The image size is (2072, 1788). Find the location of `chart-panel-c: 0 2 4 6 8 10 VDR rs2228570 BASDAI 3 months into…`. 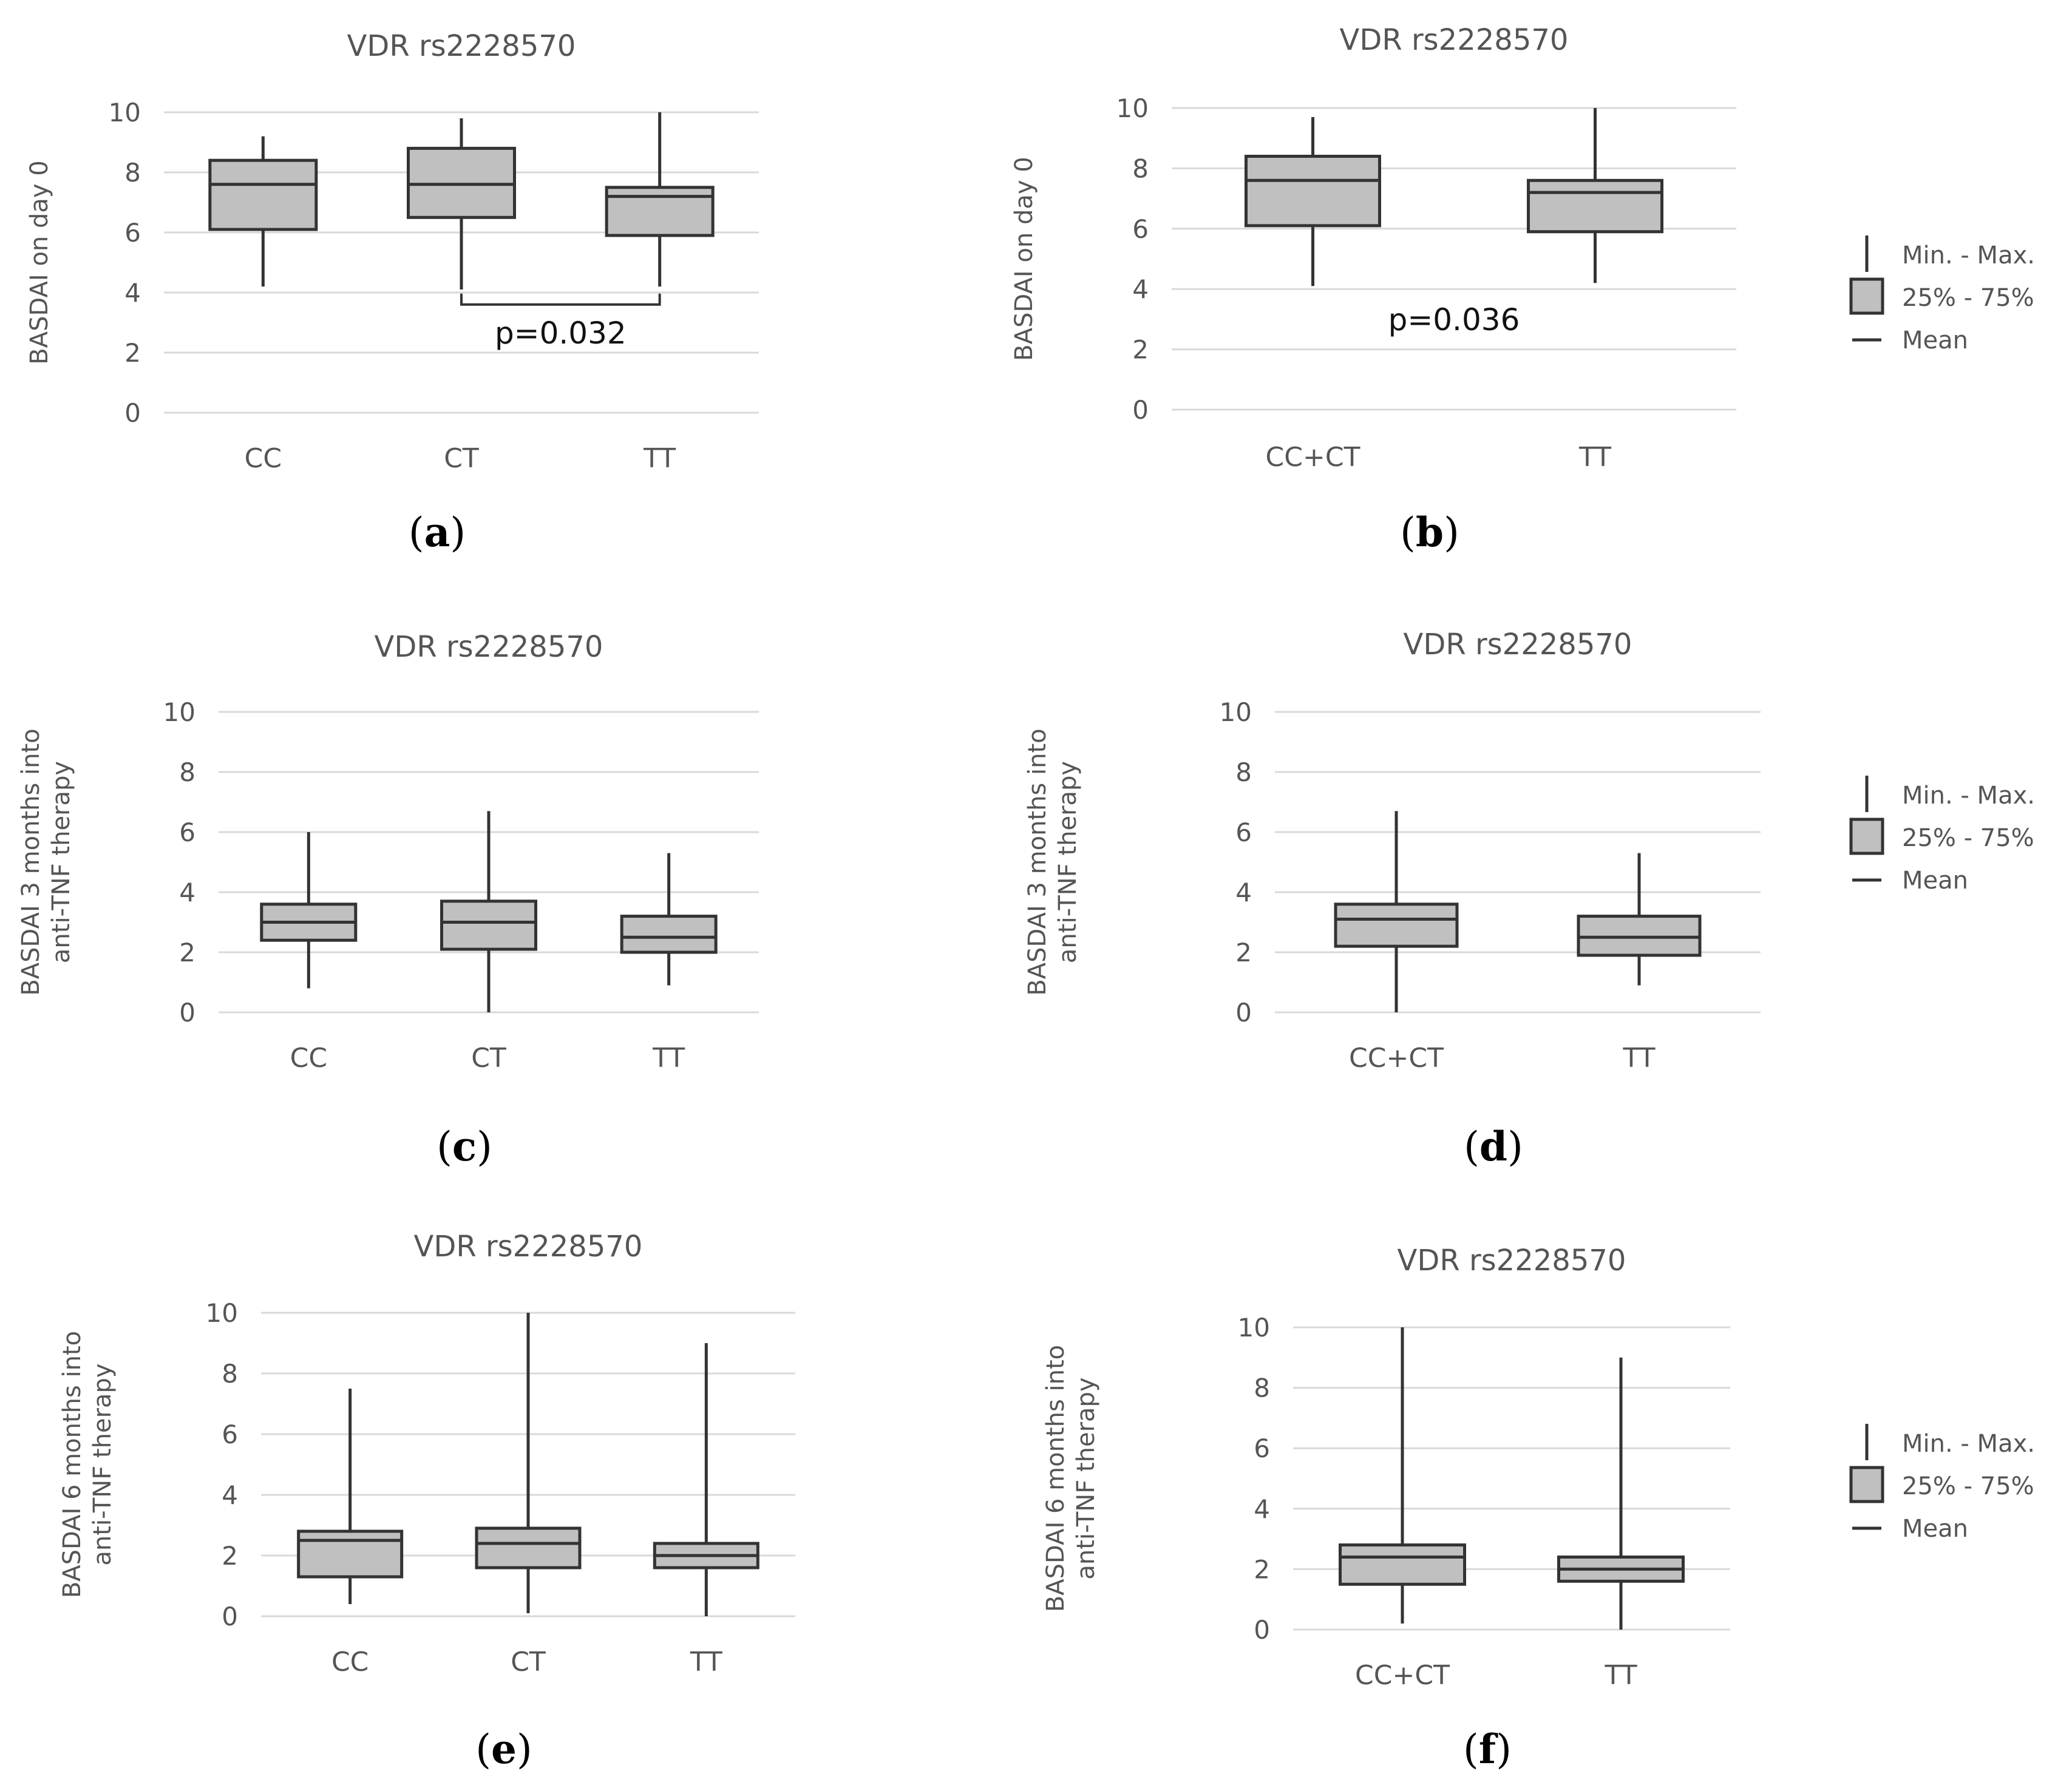

chart-panel-c: 0 2 4 6 8 10 VDR rs2228570 BASDAI 3 months into… is located at coordinates (388, 900).